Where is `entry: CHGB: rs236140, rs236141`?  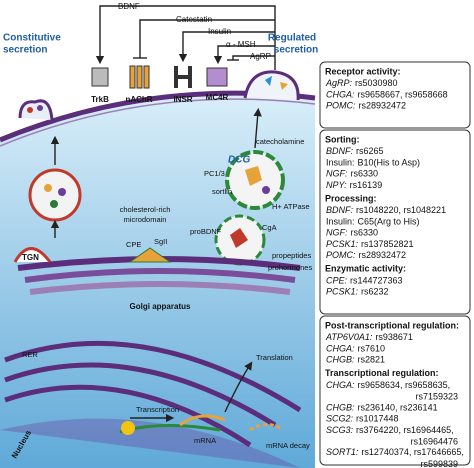 entry: CHGB: rs236140, rs236141 is located at coordinates (382, 408).